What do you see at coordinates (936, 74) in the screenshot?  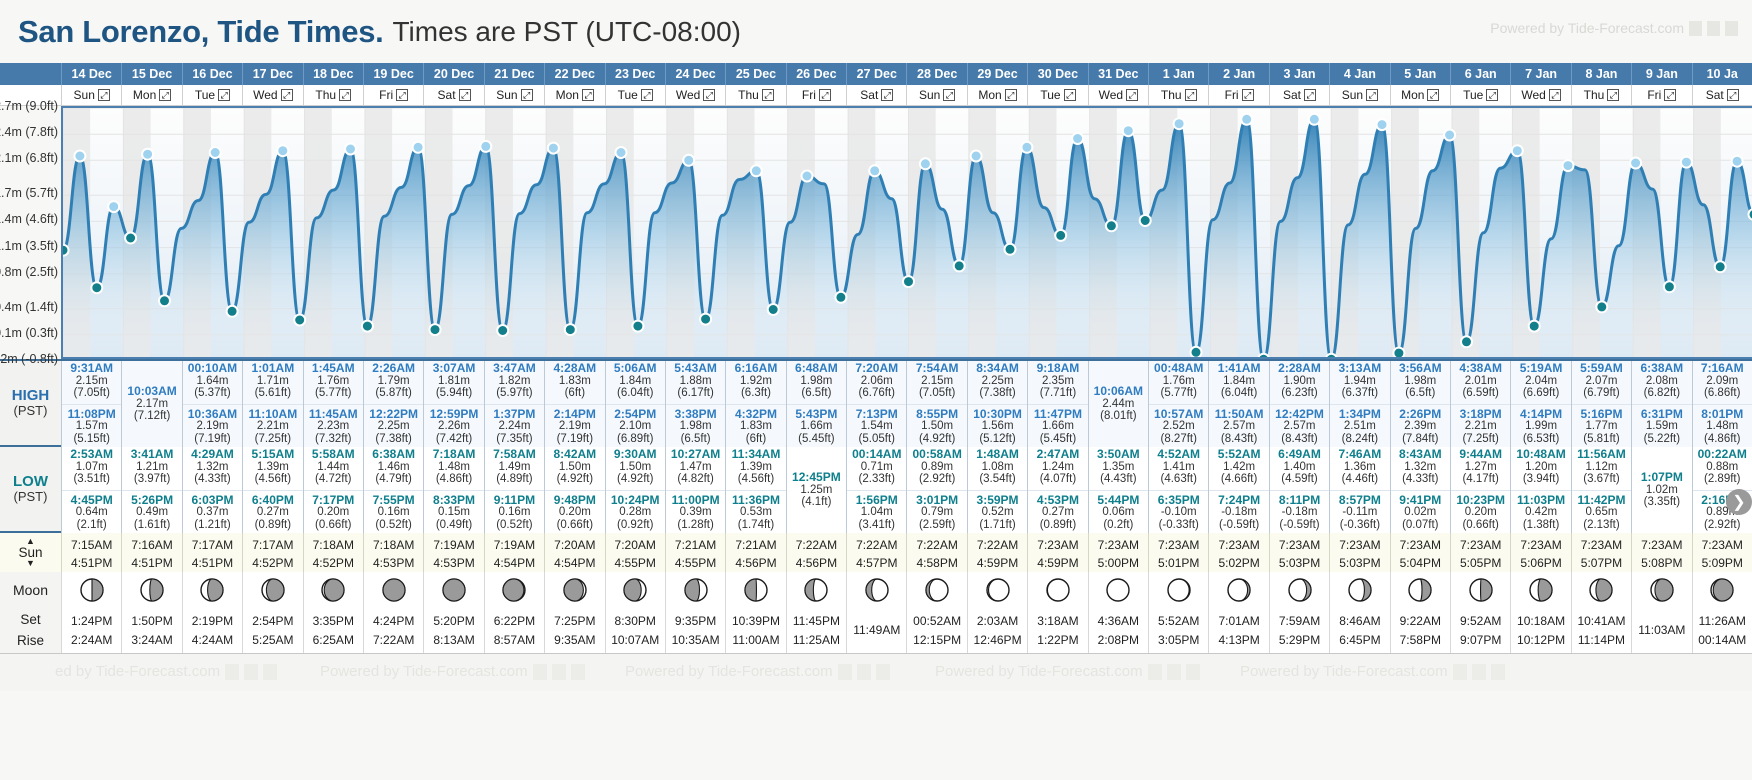 I see `date-header-14: 28 Dec` at bounding box center [936, 74].